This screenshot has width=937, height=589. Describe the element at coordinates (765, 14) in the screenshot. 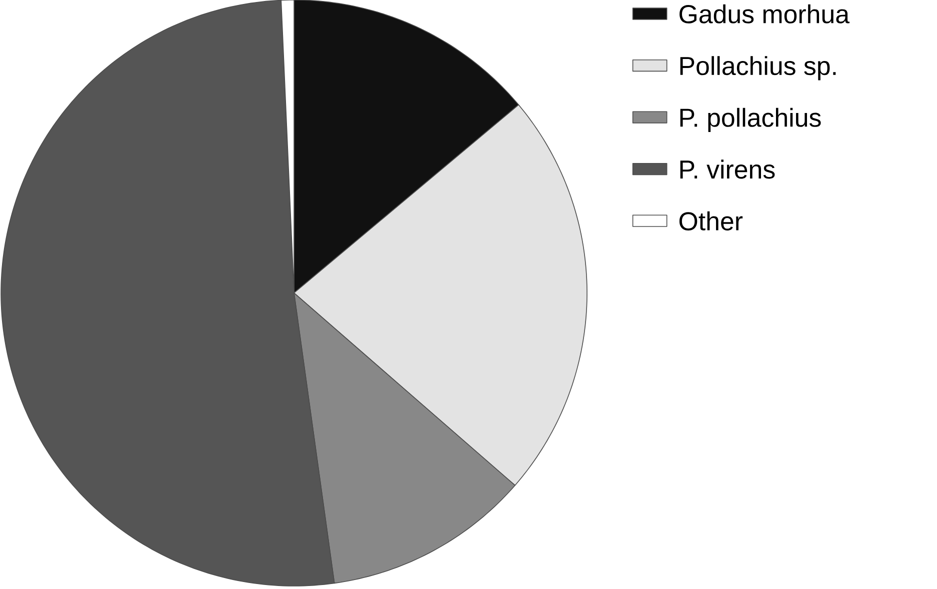

I see `legend-label: Gadus morhua` at that location.